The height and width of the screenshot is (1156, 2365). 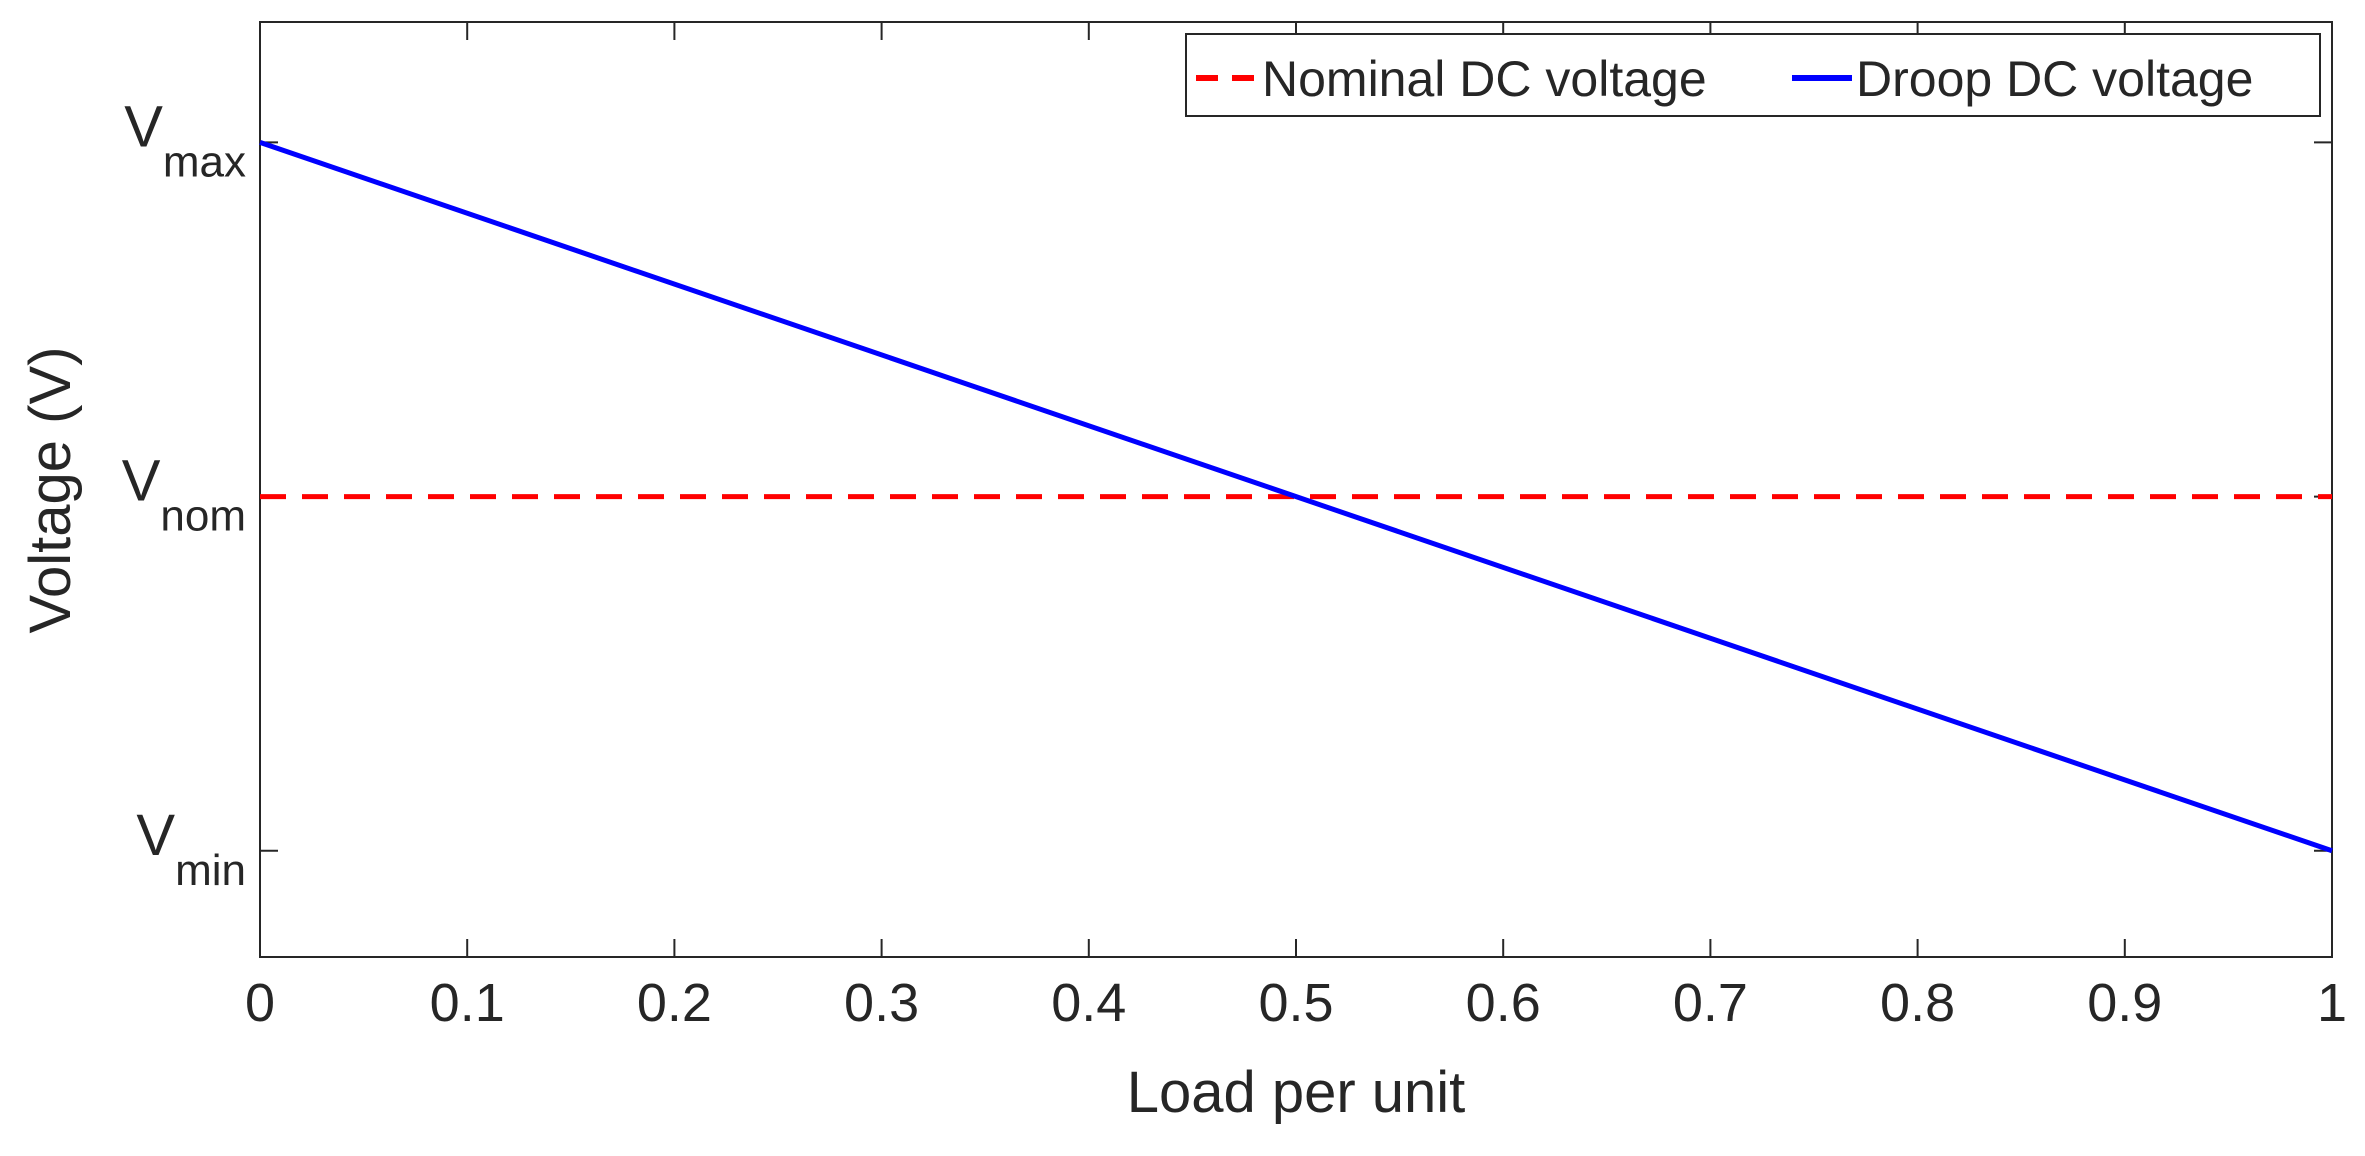 What do you see at coordinates (1295, 1003) in the screenshot?
I see `x-tick-label: 0.5` at bounding box center [1295, 1003].